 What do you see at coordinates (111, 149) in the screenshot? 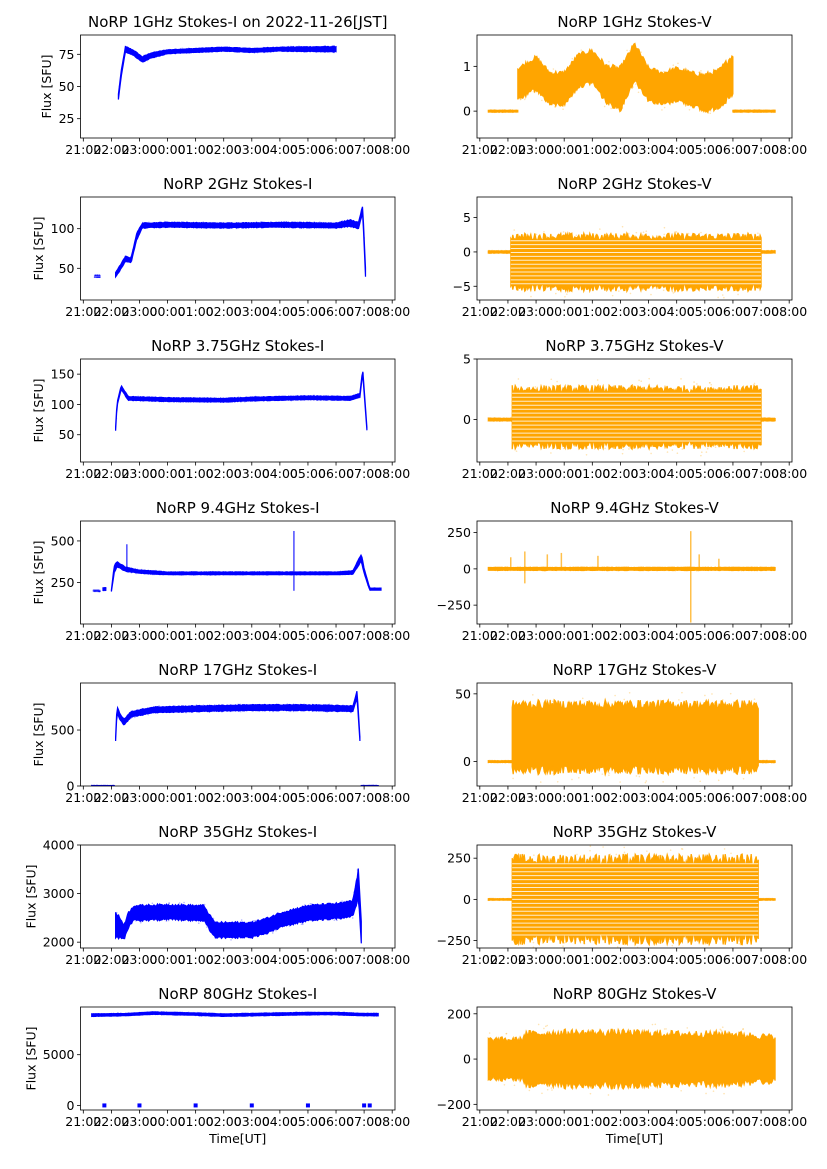
I see `x-tick-label: 22:00` at bounding box center [111, 149].